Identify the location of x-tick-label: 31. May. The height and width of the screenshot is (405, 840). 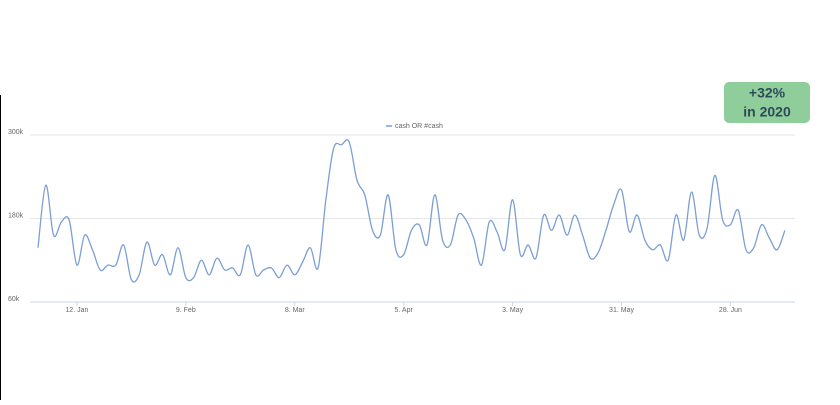
(621, 310).